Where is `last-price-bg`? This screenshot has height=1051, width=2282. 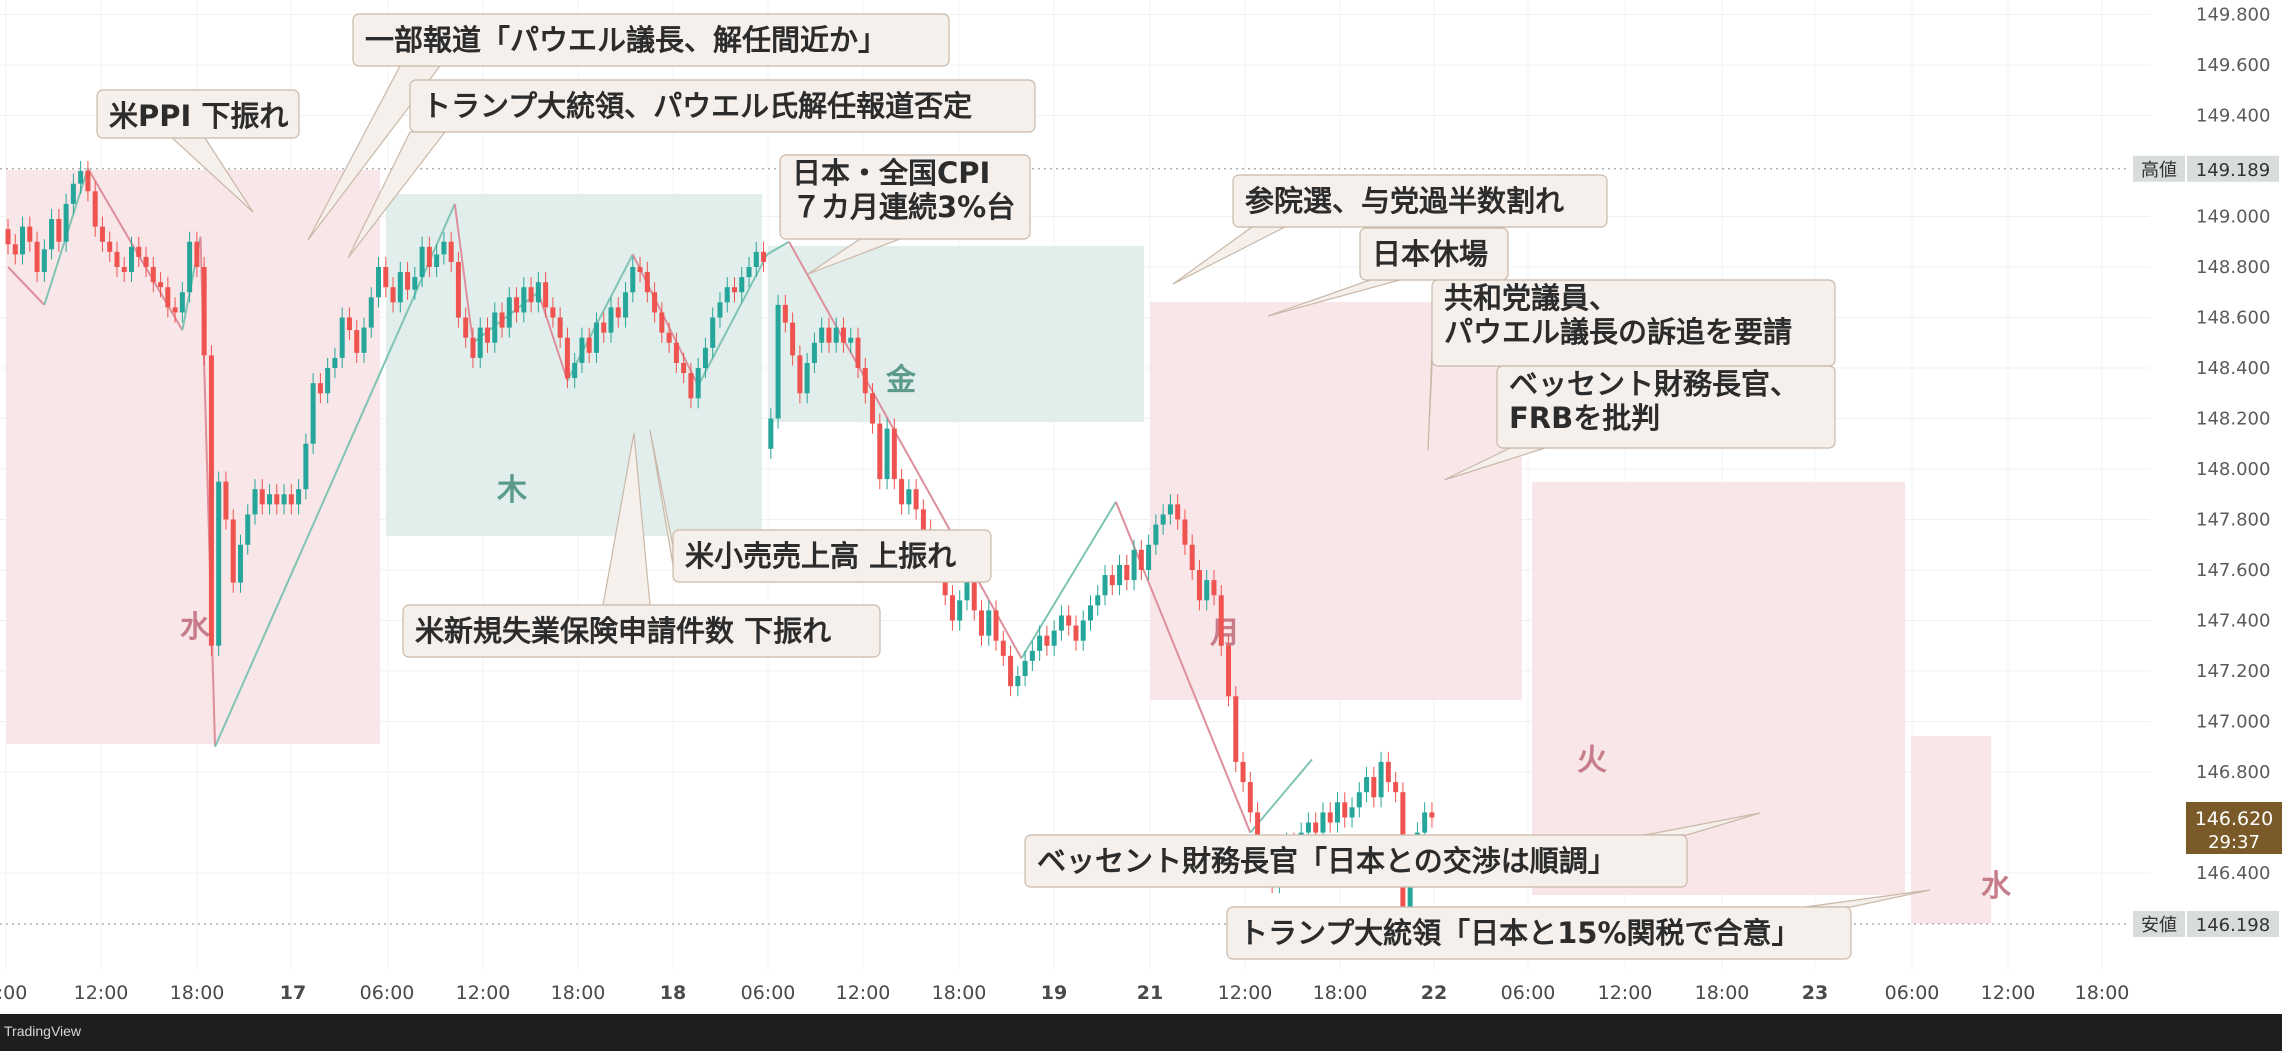 last-price-bg is located at coordinates (2234, 828).